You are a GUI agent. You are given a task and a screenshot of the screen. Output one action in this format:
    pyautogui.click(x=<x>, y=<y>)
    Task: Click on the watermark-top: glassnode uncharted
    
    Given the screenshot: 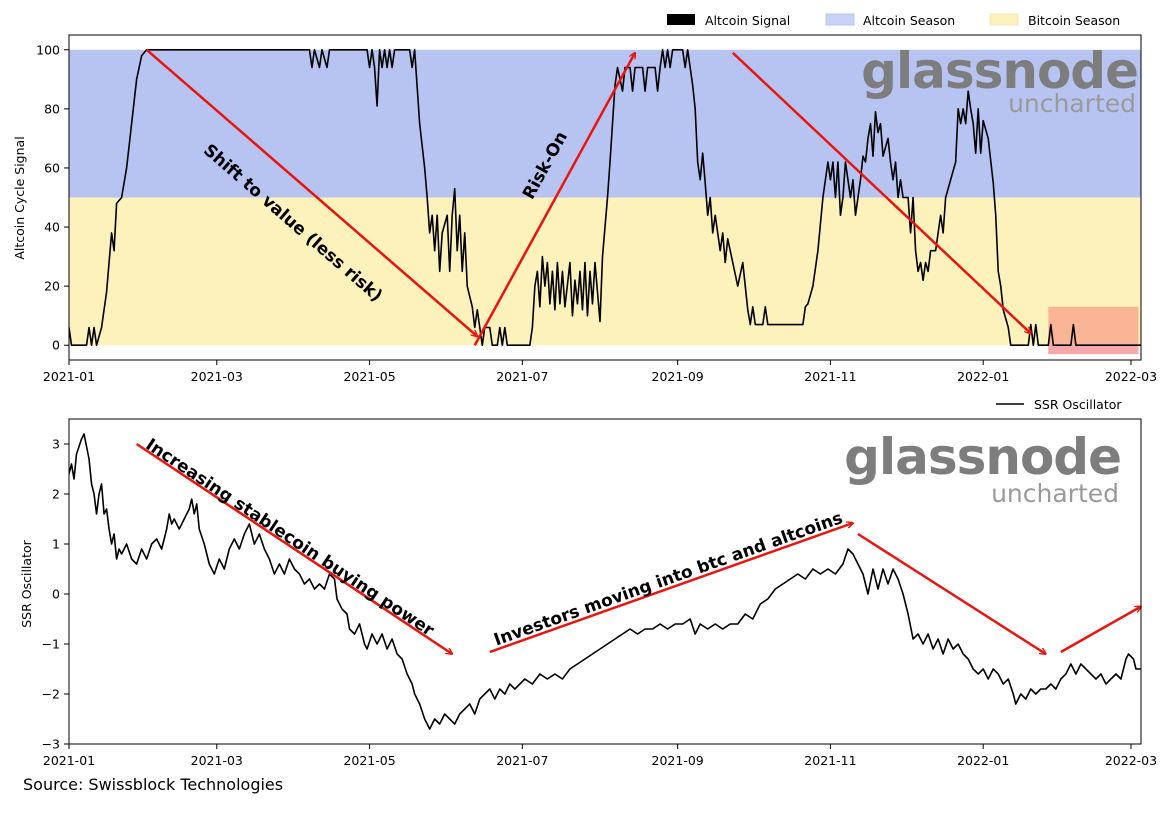 What is the action you would take?
    pyautogui.click(x=1000, y=80)
    